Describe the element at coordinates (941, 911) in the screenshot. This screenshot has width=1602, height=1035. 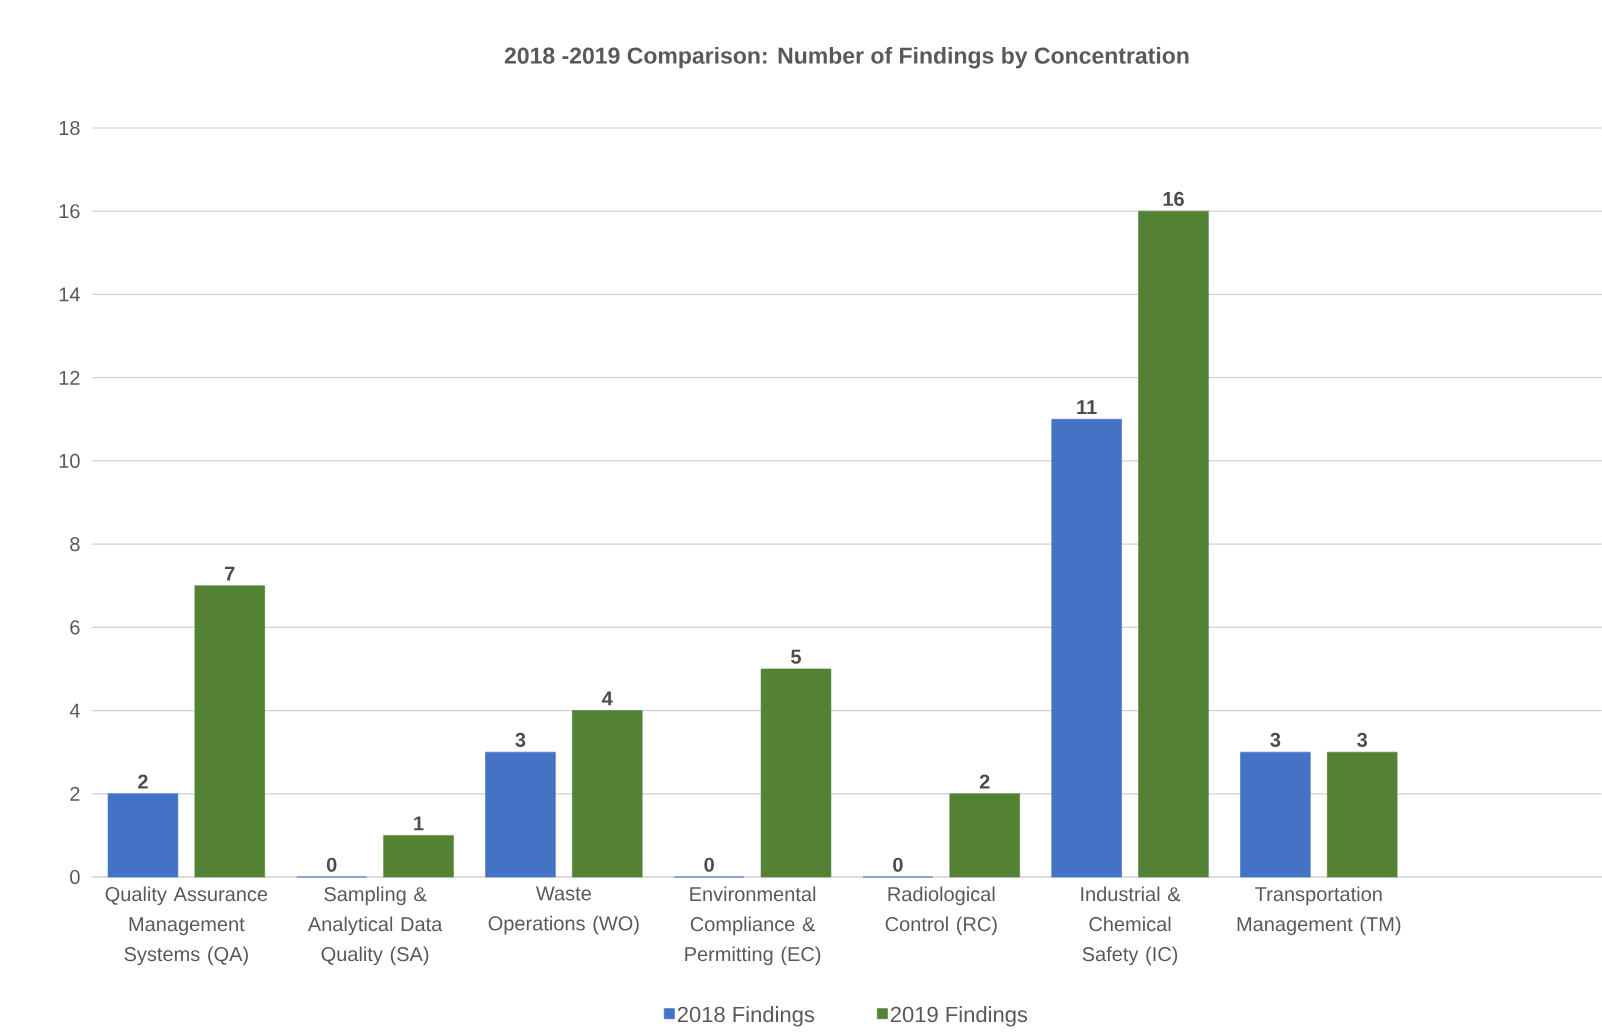
I see `x-tick-label: Radiological Control (RC)` at that location.